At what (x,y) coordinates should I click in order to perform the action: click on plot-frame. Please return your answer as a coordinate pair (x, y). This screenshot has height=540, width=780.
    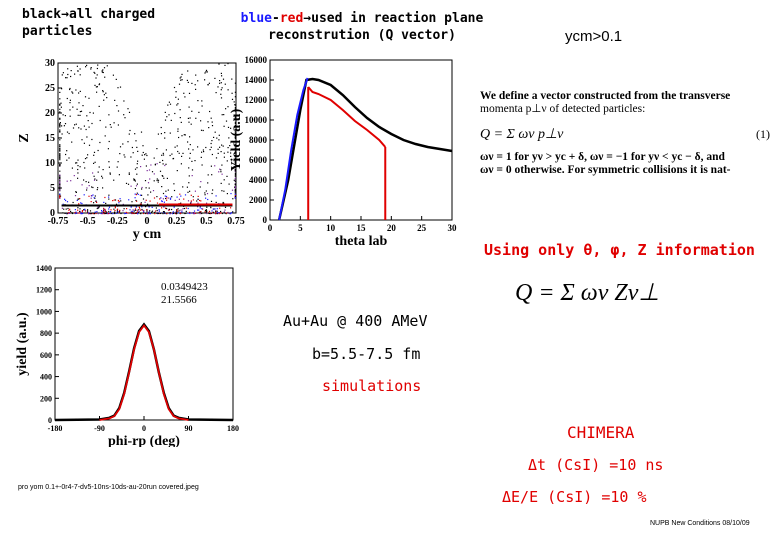
    Looking at the image, I should click on (147, 138).